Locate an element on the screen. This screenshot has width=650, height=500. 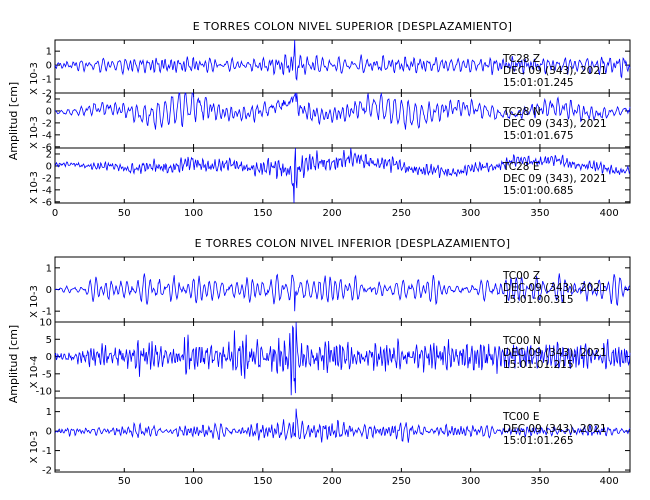
y-tick-label: 5 is located at coordinates (49, 340).